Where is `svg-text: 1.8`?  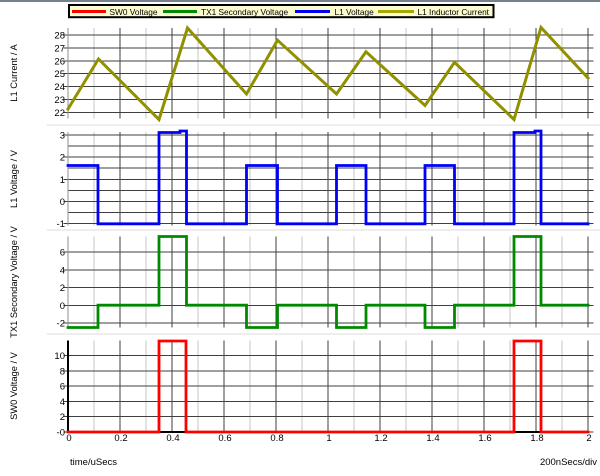
svg-text: 1.8 is located at coordinates (536, 438).